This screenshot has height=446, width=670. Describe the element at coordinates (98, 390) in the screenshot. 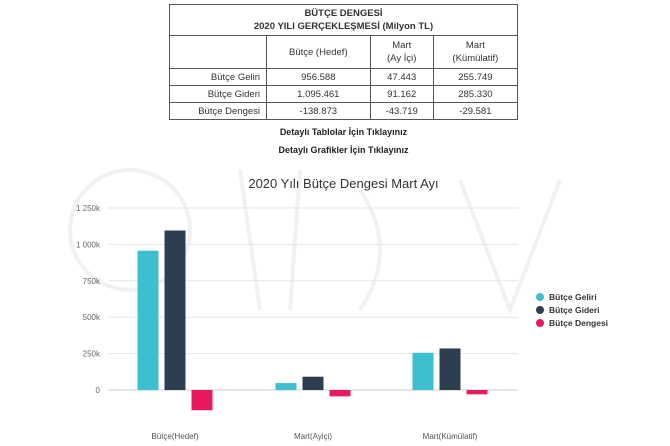

I see `y-tick-label: 0` at that location.